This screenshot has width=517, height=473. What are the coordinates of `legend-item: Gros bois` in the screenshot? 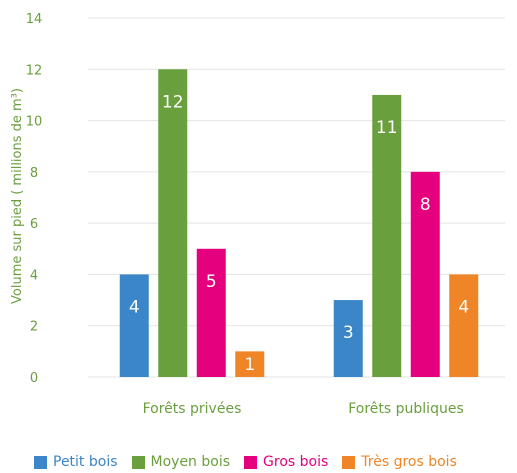 It's located at (286, 462).